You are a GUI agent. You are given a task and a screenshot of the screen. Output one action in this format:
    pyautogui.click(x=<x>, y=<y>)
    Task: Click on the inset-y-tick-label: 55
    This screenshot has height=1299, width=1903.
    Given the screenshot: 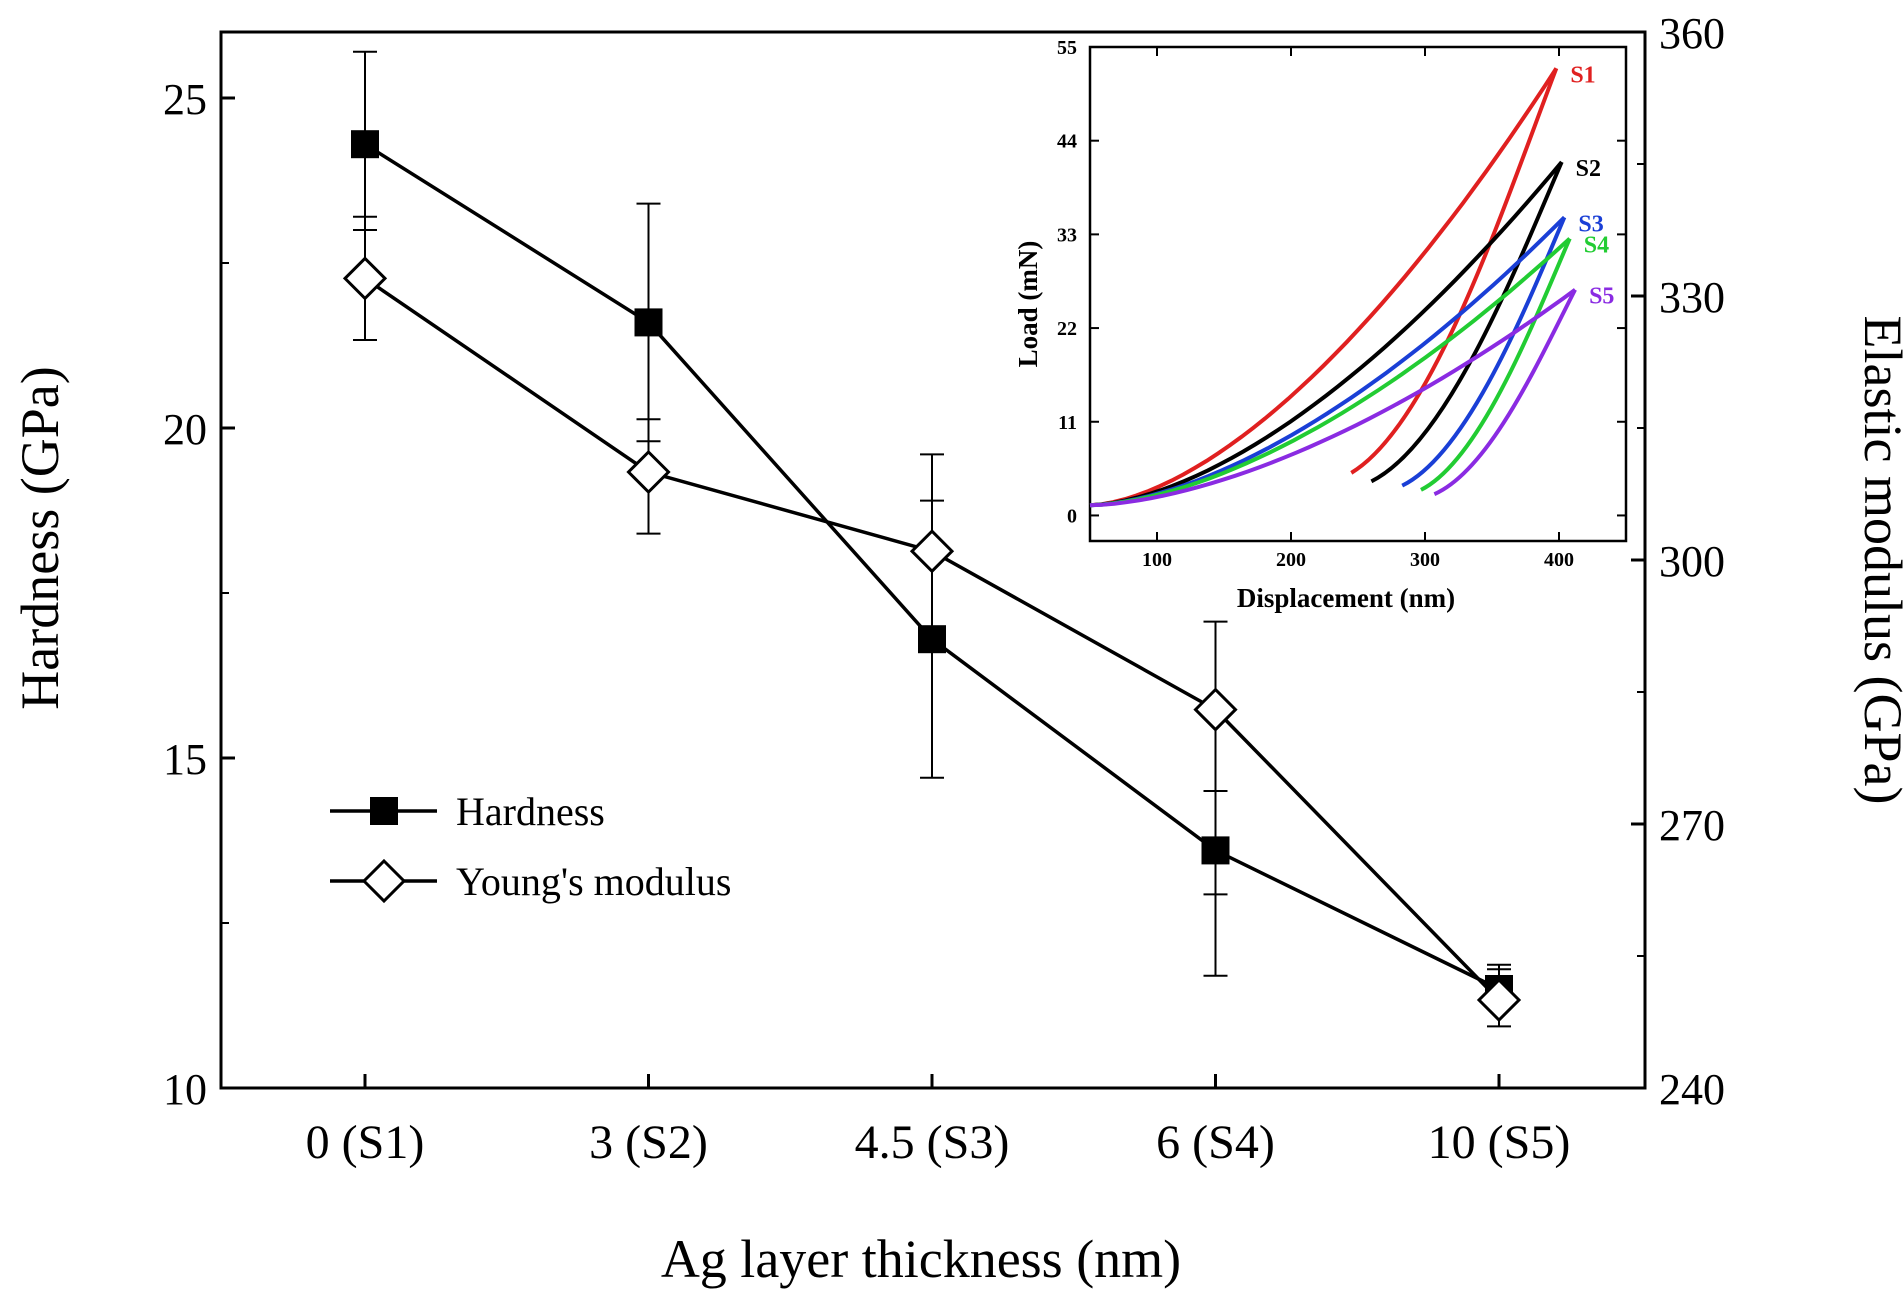 What is the action you would take?
    pyautogui.click(x=1067, y=48)
    